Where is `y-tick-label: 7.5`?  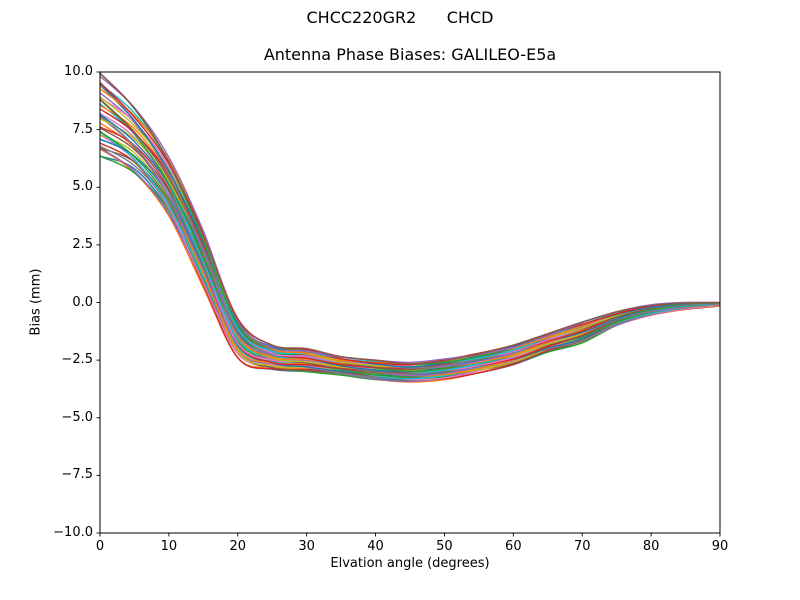 y-tick-label: 7.5 is located at coordinates (82, 129).